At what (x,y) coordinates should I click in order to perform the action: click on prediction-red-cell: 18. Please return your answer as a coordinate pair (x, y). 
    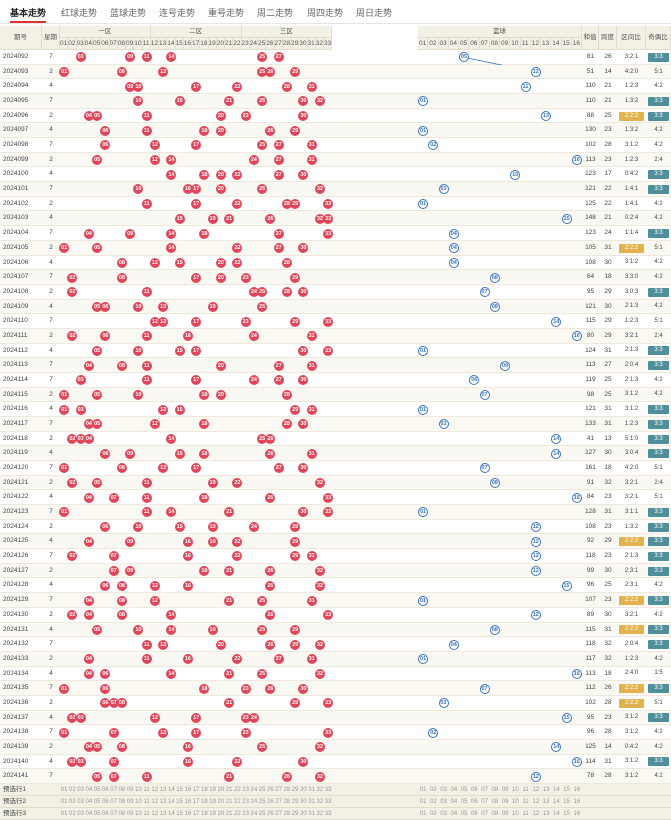
    Looking at the image, I should click on (204, 790).